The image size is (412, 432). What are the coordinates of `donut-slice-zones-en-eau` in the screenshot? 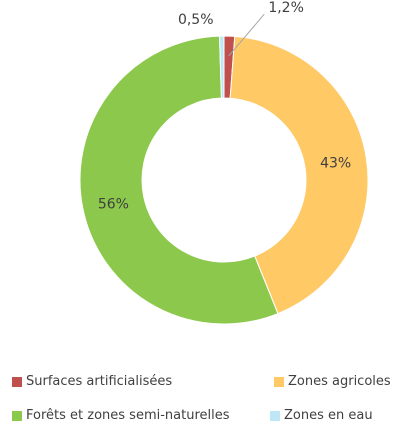 It's located at (221, 67).